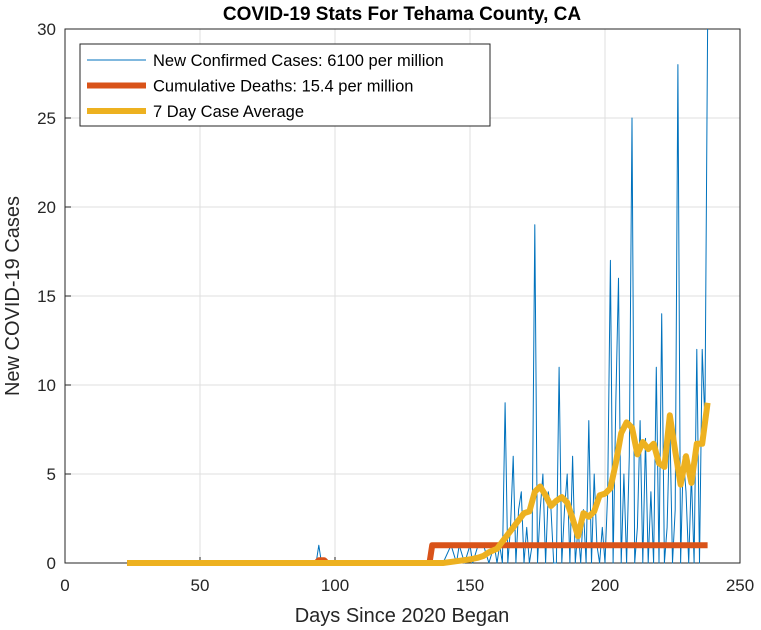  What do you see at coordinates (335, 585) in the screenshot?
I see `x-tick-label-2: 100` at bounding box center [335, 585].